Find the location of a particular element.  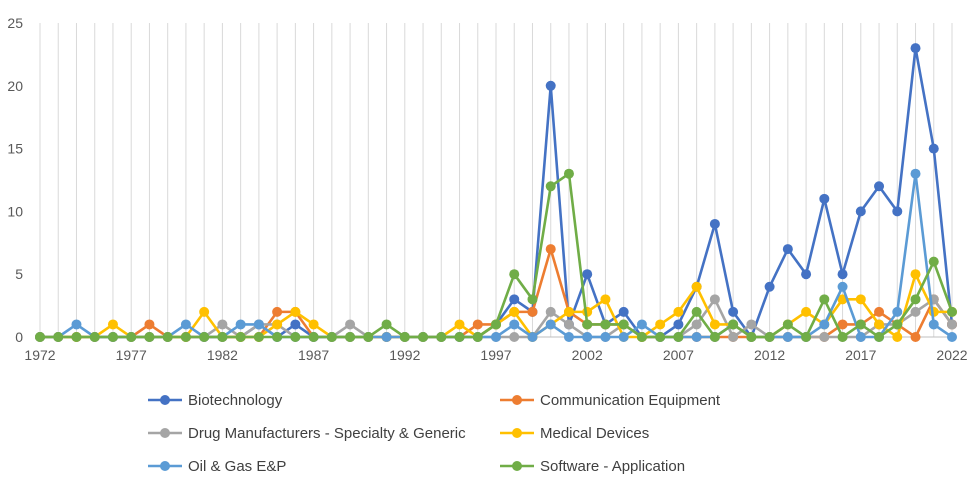

legend-item: Biotechnology is located at coordinates (215, 400).